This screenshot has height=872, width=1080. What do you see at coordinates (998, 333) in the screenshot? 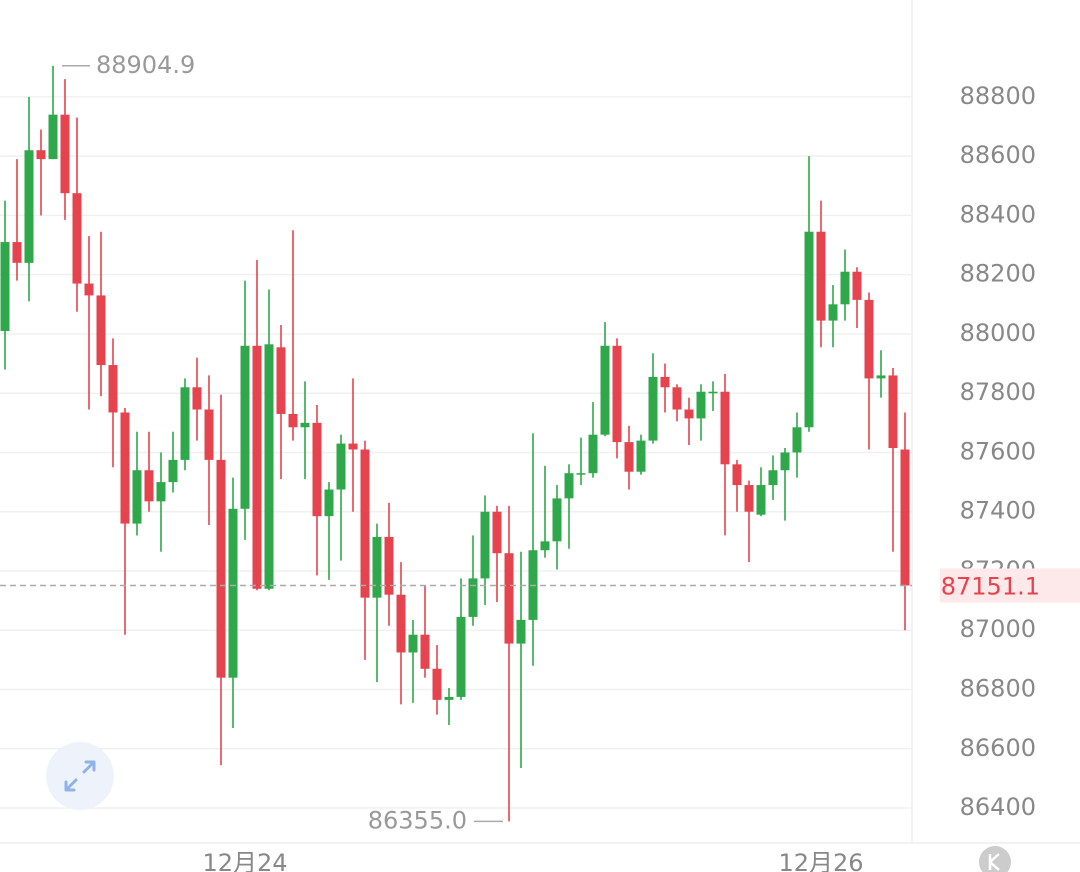
I see `y-tick-label: 88000` at bounding box center [998, 333].